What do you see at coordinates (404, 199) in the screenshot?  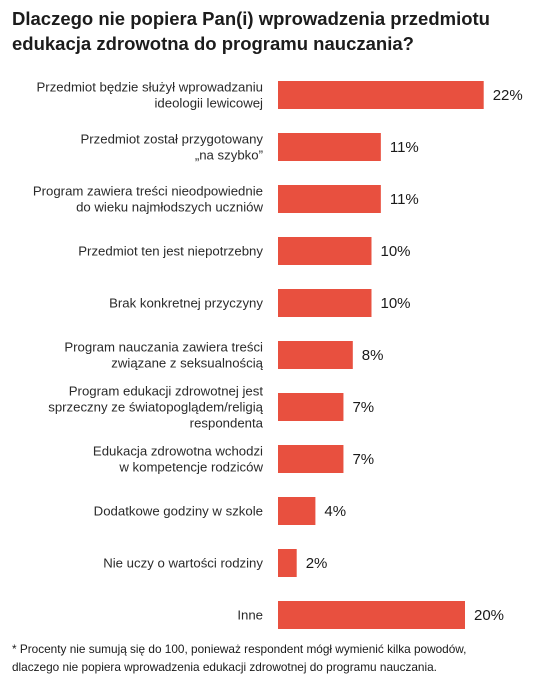 I see `value-label-3: 11%` at bounding box center [404, 199].